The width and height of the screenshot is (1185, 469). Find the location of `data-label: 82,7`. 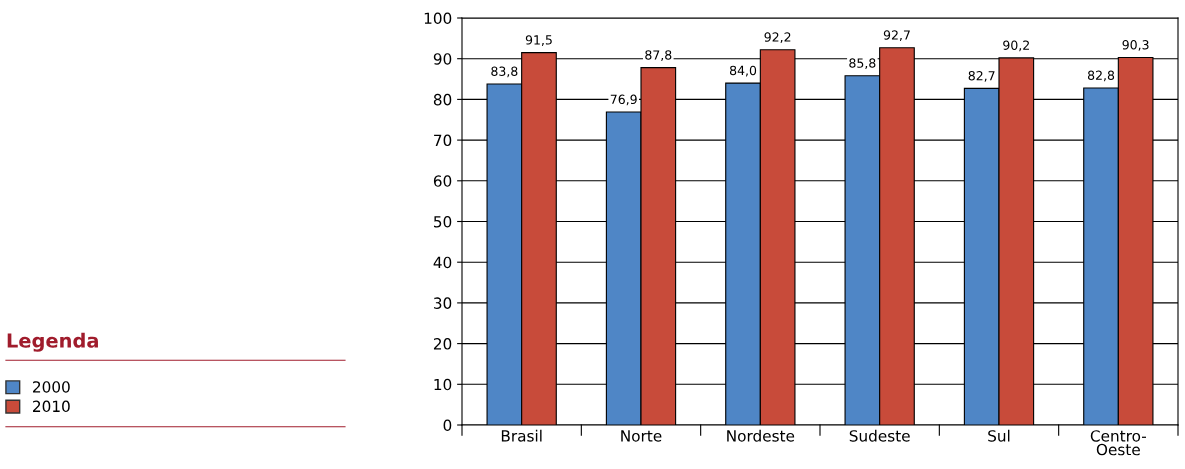

data-label: 82,7 is located at coordinates (981, 76).